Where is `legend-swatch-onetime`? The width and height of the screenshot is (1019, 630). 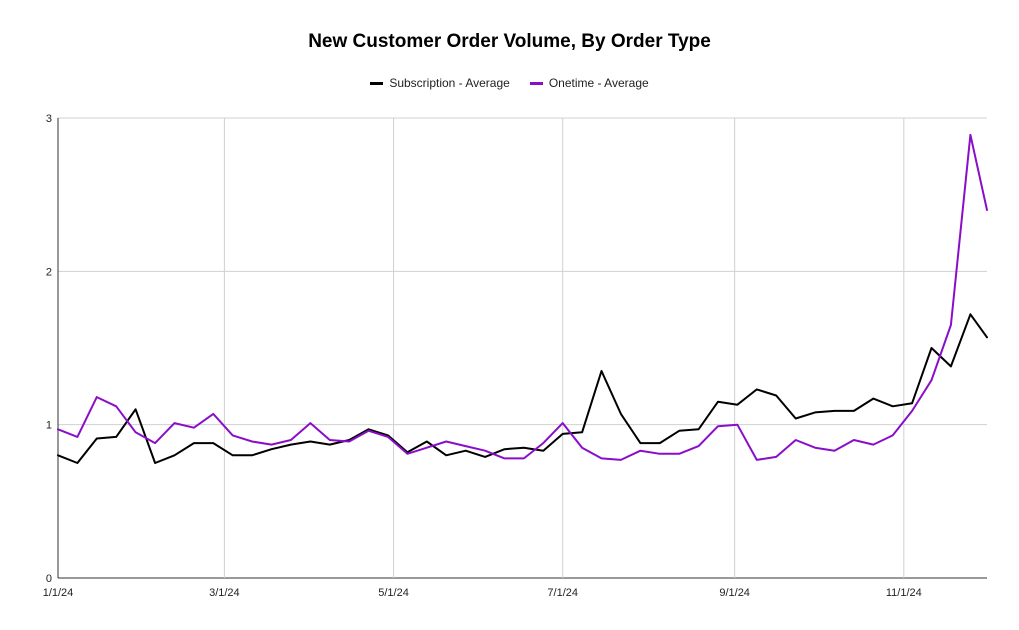
legend-swatch-onetime is located at coordinates (536, 83).